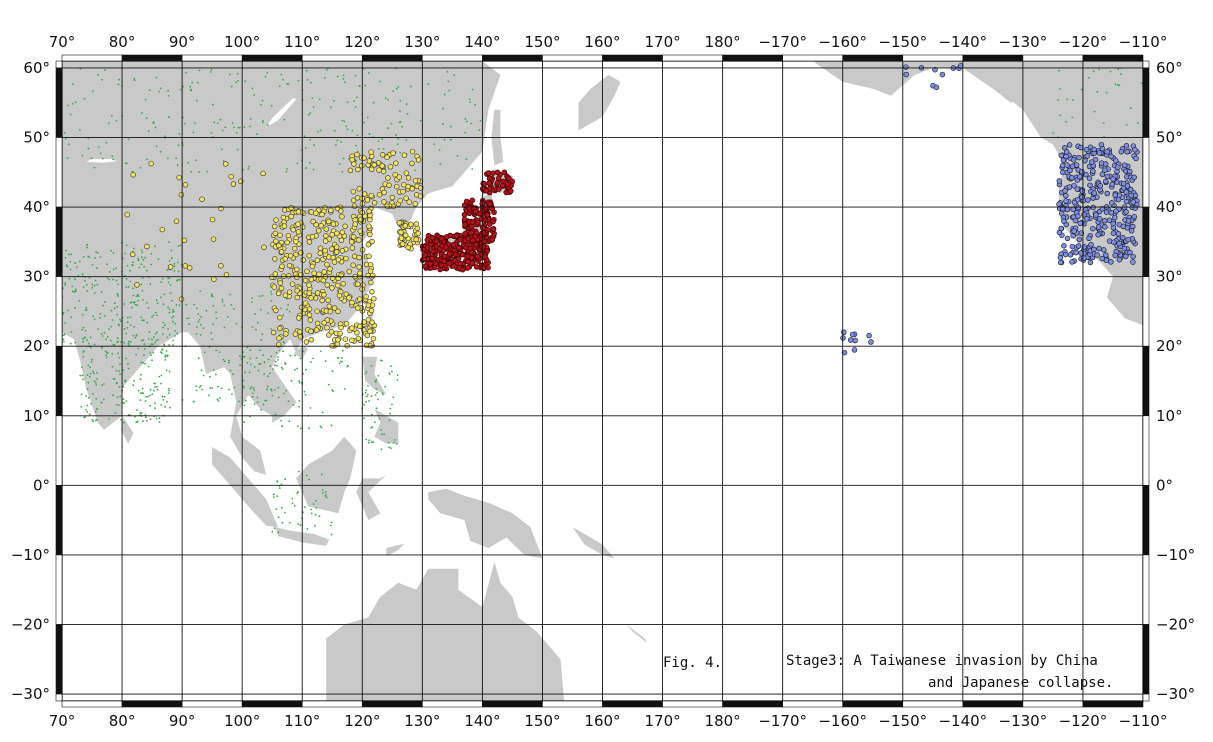 This screenshot has width=1213, height=742. Describe the element at coordinates (36, 416) in the screenshot. I see `lat-tick-label-left: 10°` at that location.